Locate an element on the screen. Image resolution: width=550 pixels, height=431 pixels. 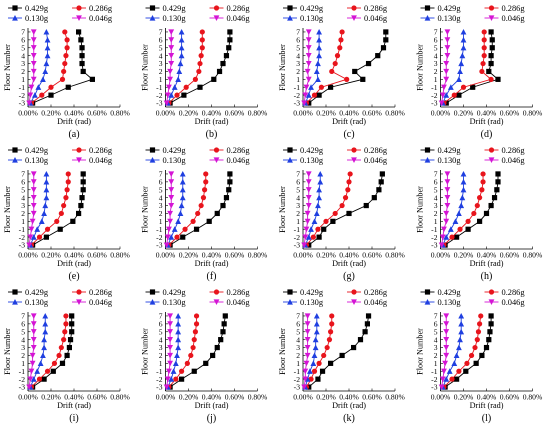
panel-label: (c) is located at coordinates (348, 134).